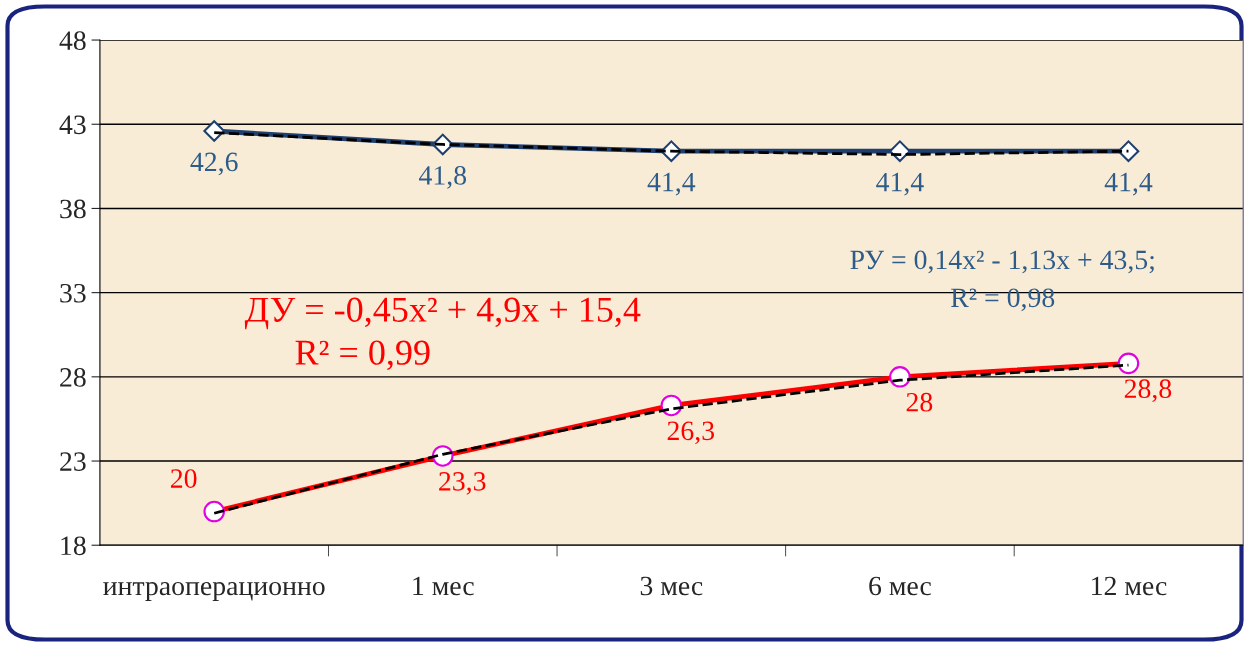 The width and height of the screenshot is (1249, 646). I want to click on y-tick-label: 38, so click(73, 209).